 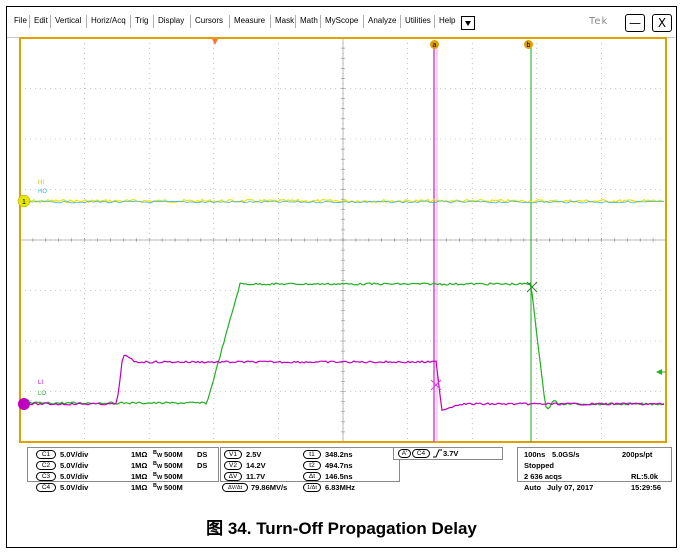 What do you see at coordinates (173, 465) in the screenshot?
I see `ch2-bandwidth: 500M` at bounding box center [173, 465].